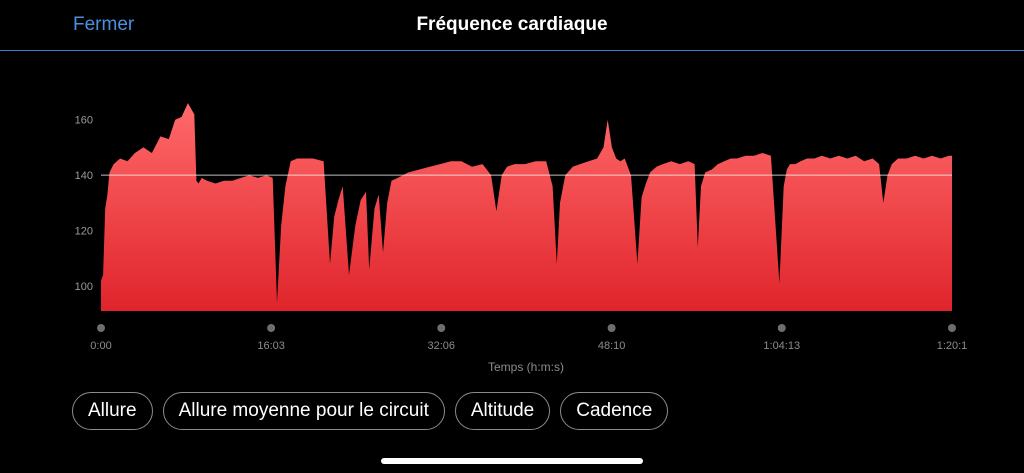  What do you see at coordinates (84, 176) in the screenshot?
I see `y-tick-label: 140` at bounding box center [84, 176].